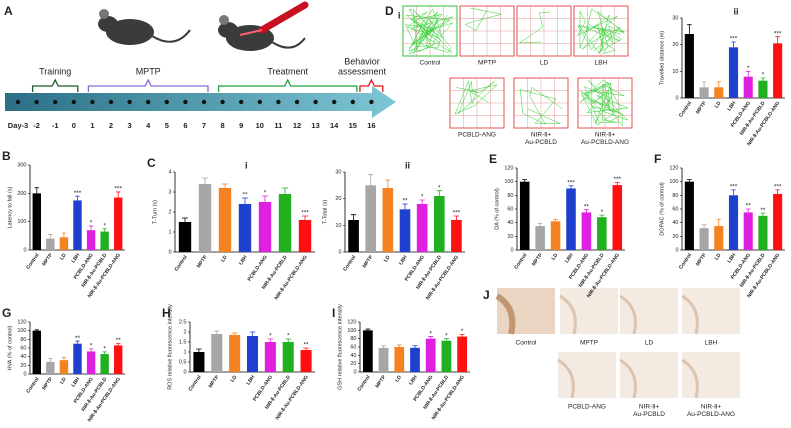 The height and width of the screenshot is (428, 791). I want to click on y-tick-label: 100, so click(21, 222).